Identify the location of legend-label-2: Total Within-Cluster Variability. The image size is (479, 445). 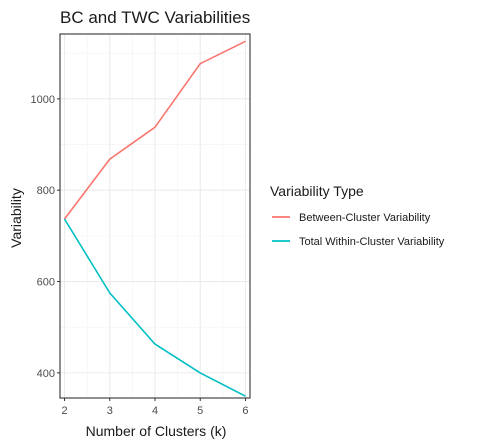
(372, 242).